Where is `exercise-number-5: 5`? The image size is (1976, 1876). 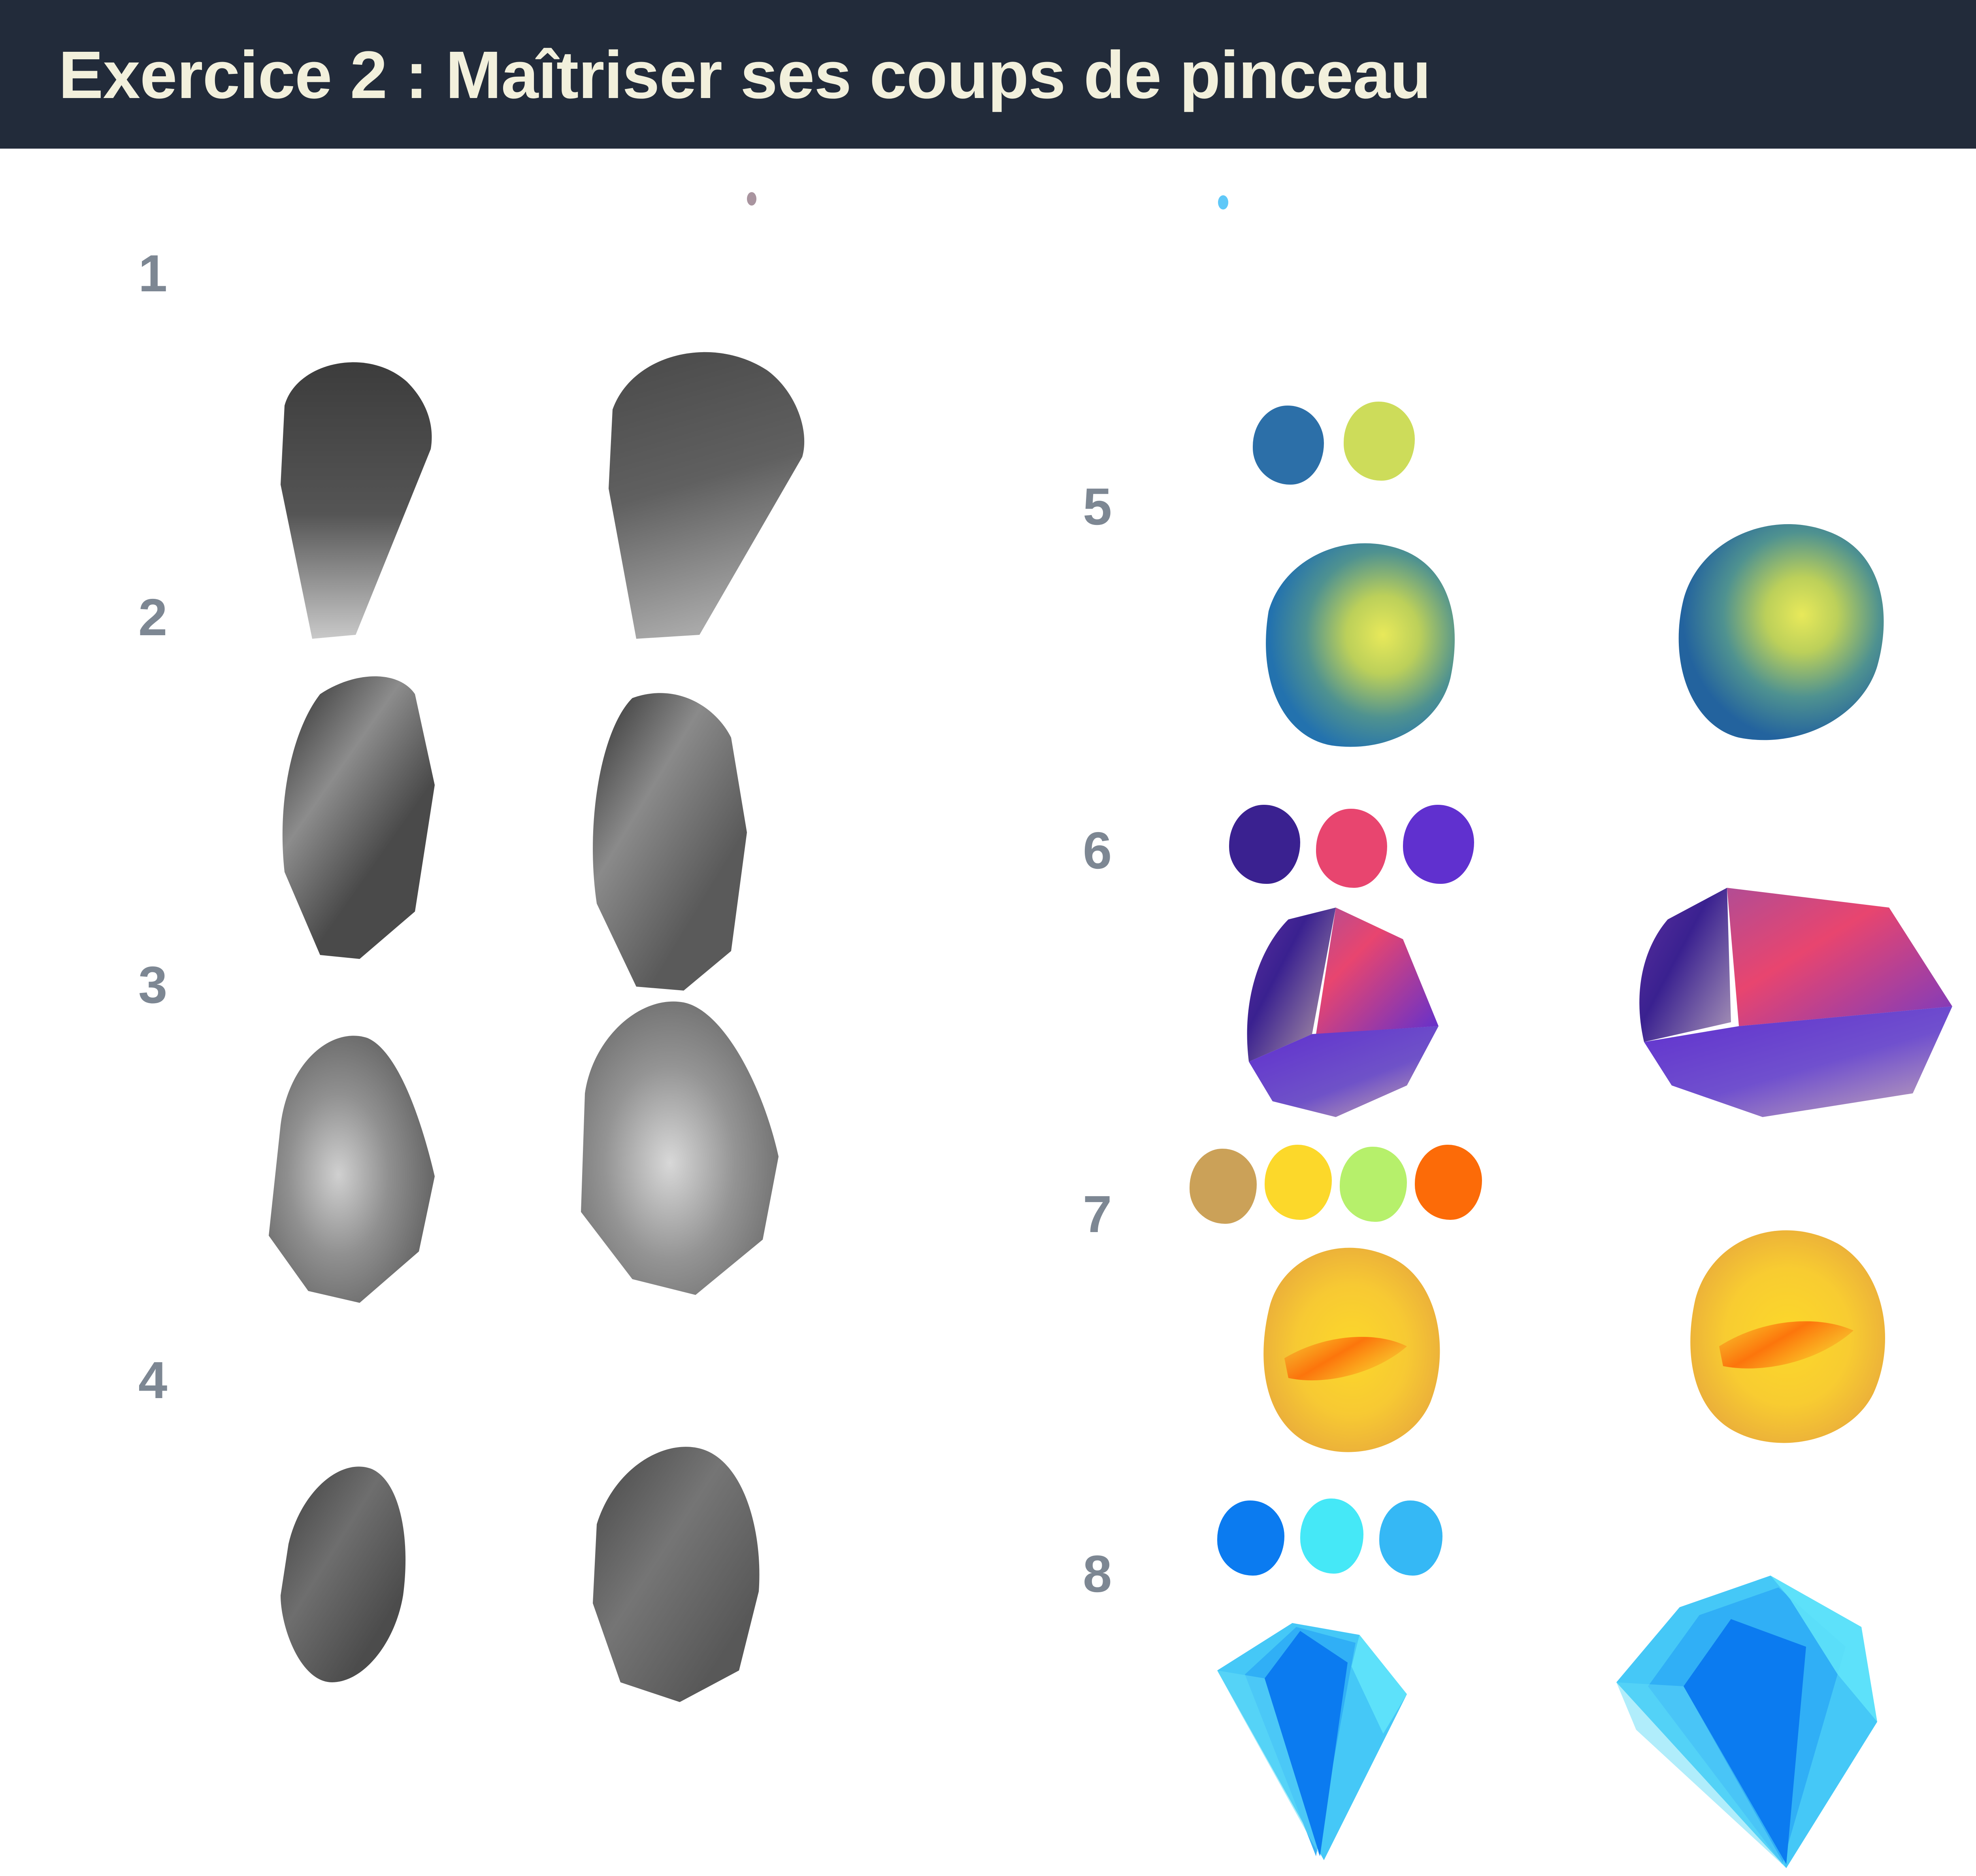
exercise-number-5: 5 is located at coordinates (1097, 507).